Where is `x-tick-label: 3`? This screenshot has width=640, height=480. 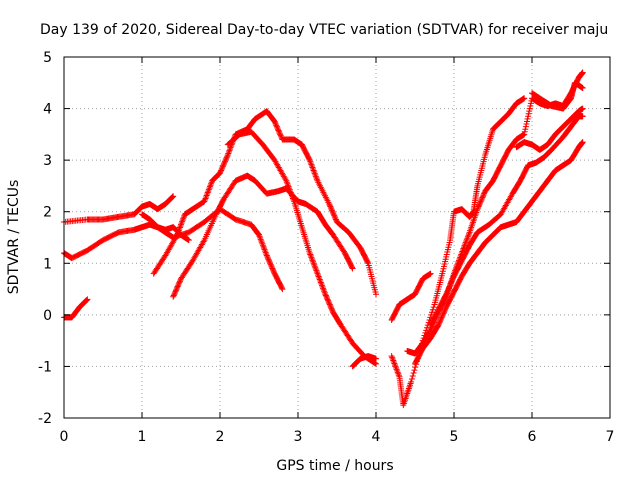
x-tick-label: 3 is located at coordinates (298, 437).